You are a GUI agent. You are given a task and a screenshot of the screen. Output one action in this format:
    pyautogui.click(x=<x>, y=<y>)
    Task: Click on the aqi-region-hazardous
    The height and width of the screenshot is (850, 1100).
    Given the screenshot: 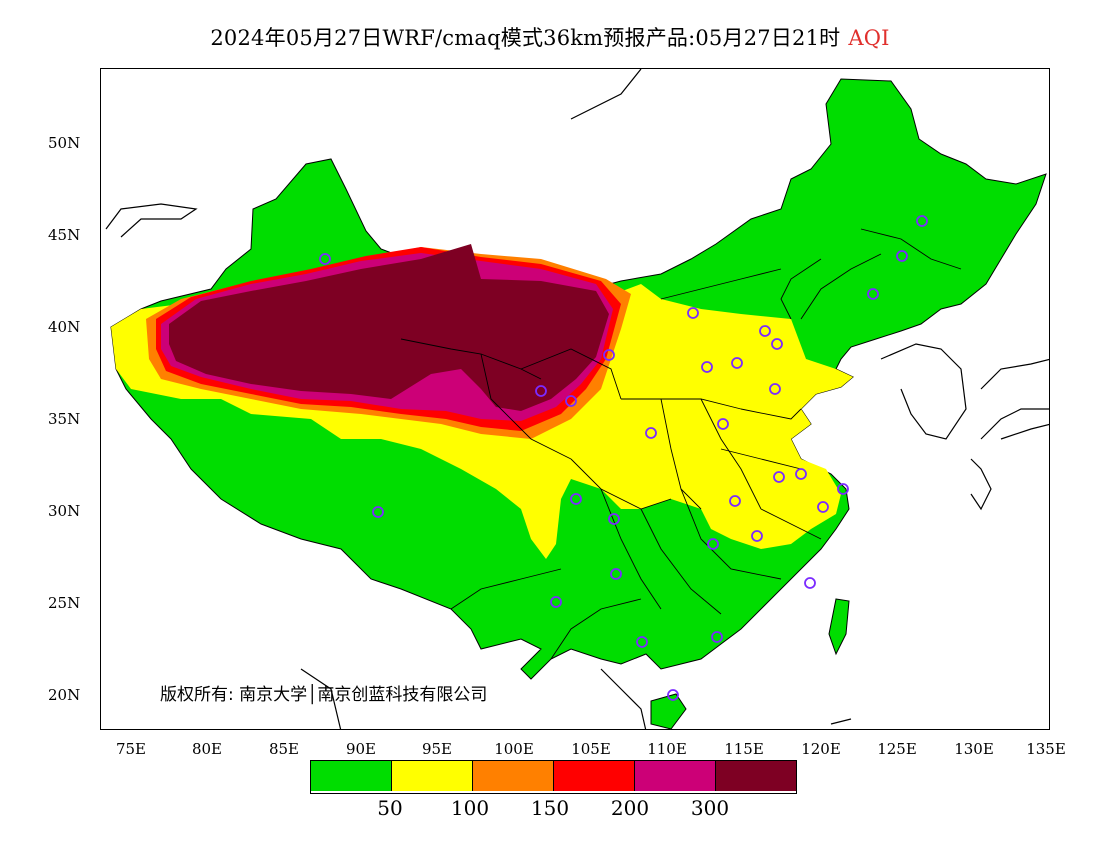 What is the action you would take?
    pyautogui.click(x=389, y=327)
    